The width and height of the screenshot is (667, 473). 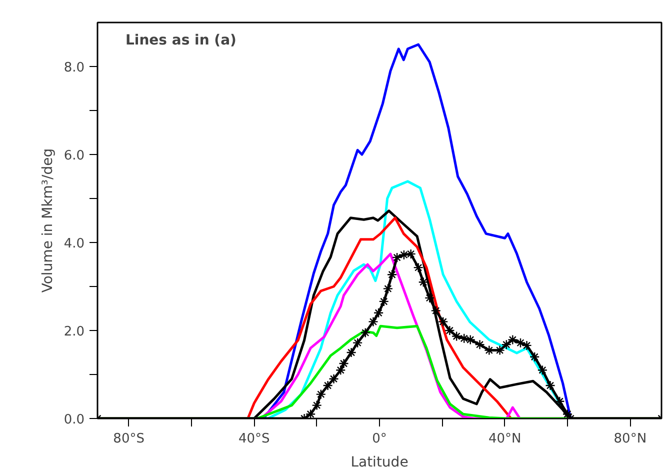 I want to click on x-tick-label: 0°, so click(x=379, y=439).